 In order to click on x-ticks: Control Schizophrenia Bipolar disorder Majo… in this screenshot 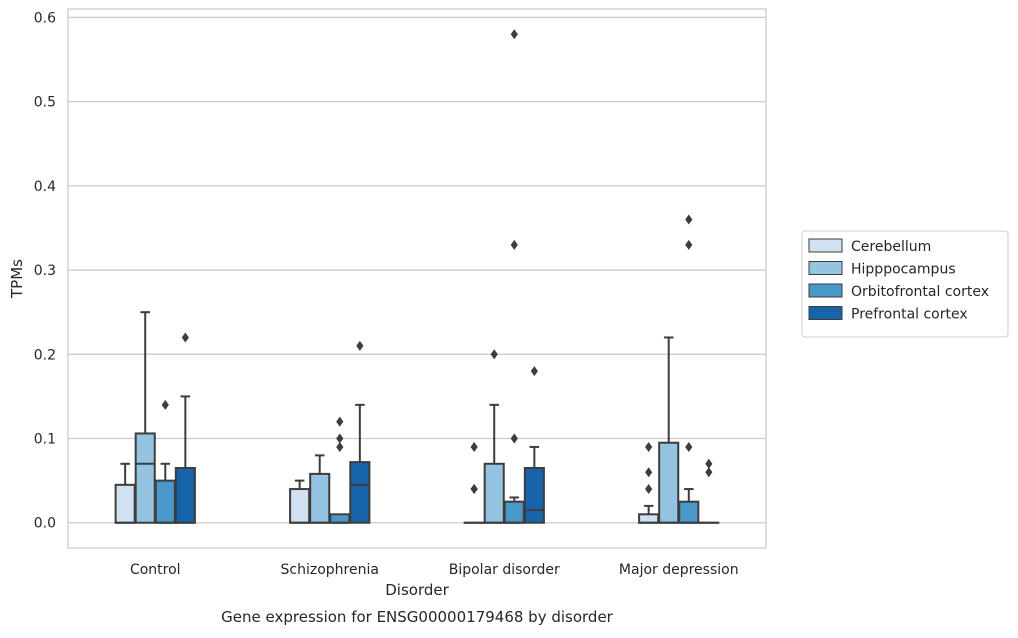, I will do `click(434, 570)`.